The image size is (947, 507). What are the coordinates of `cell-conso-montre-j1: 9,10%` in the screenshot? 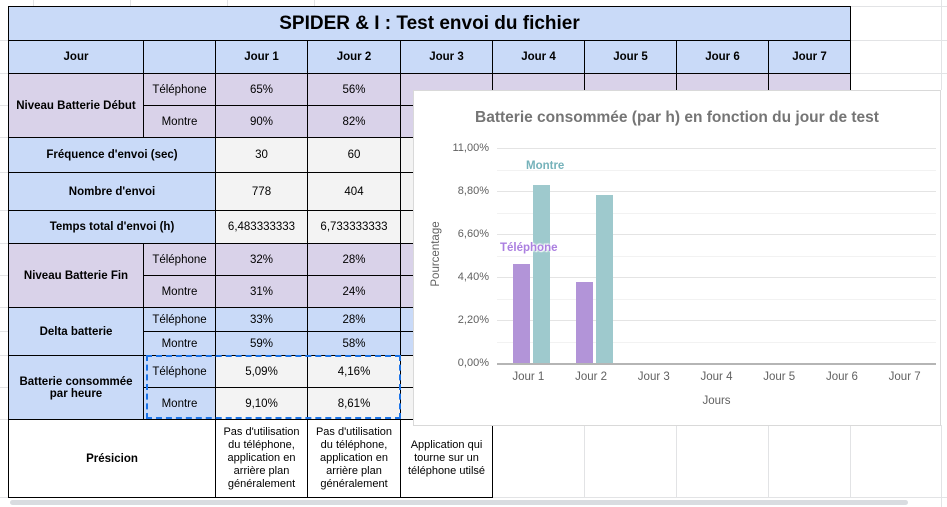 It's located at (262, 404).